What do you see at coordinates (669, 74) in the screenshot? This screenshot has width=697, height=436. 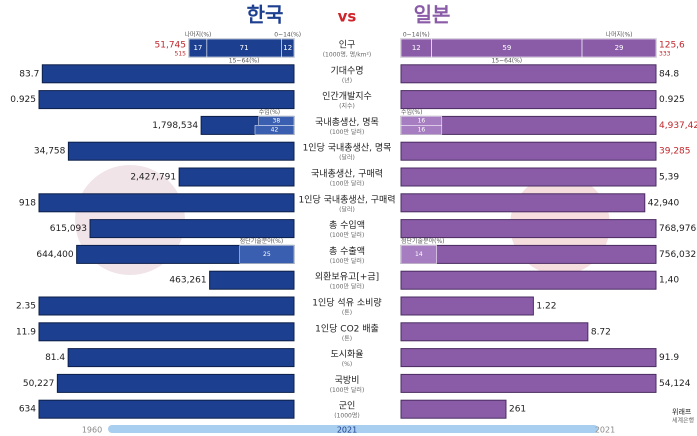 I see `right-value: 84.8` at bounding box center [669, 74].